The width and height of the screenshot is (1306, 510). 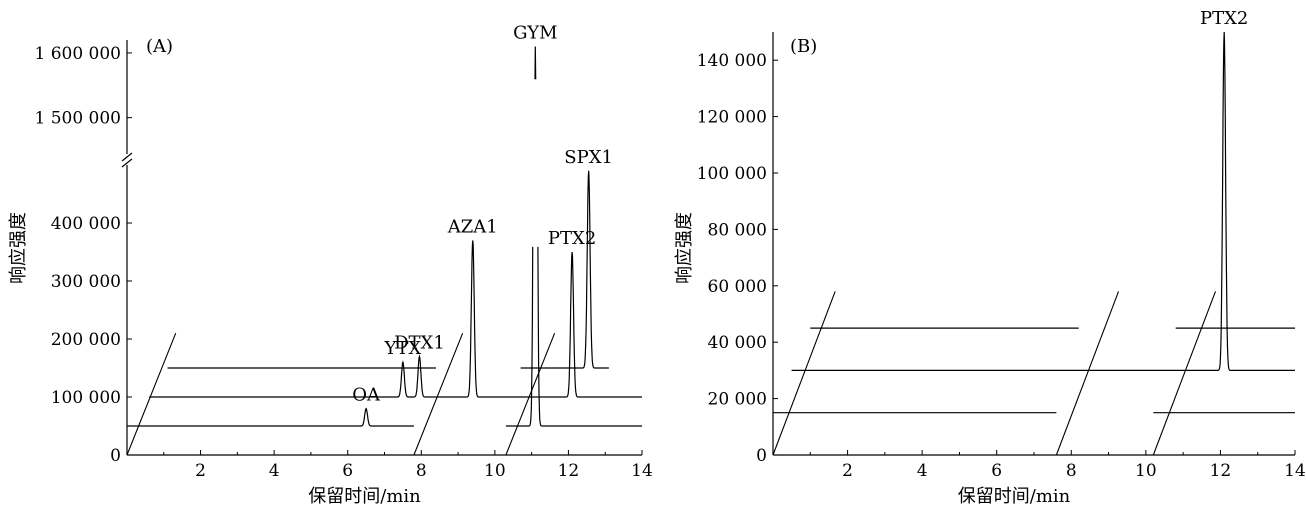 What do you see at coordinates (366, 395) in the screenshot?
I see `peak-label: OA` at bounding box center [366, 395].